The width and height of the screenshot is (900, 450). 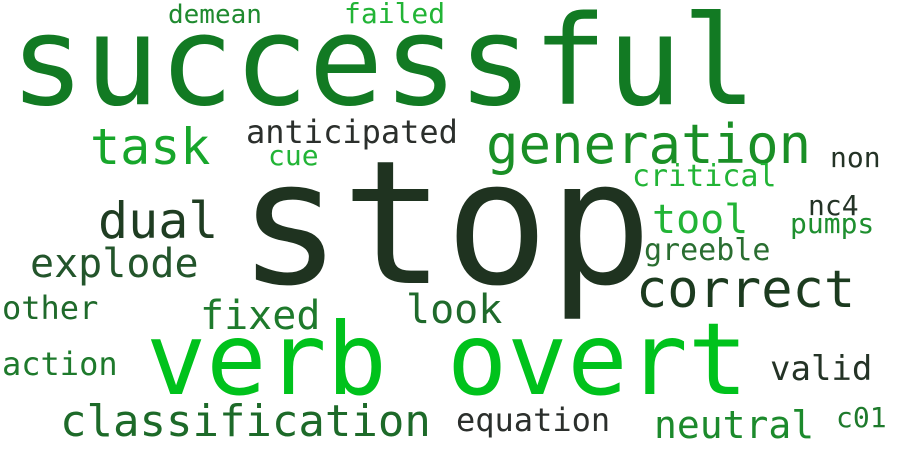 I want to click on word-nc4: nc4, so click(x=833, y=205).